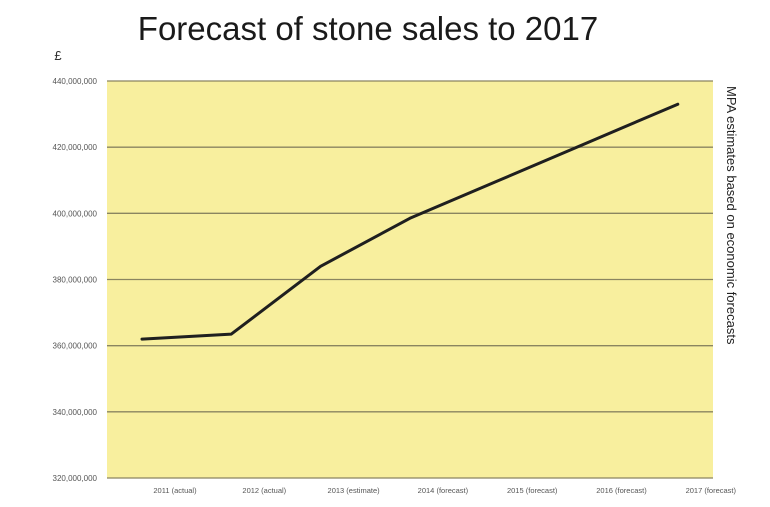 Image resolution: width=770 pixels, height=507 pixels. Describe the element at coordinates (368, 28) in the screenshot. I see `chart-title: Forecast of stone sales to 2017` at that location.